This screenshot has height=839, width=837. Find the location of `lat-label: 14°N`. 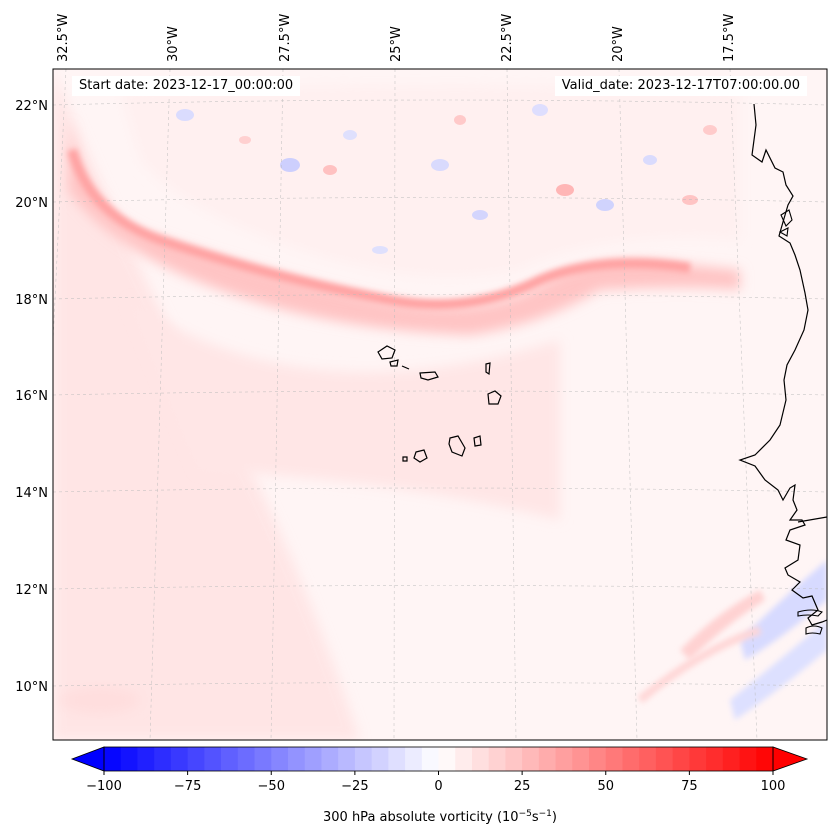

lat-label: 14°N is located at coordinates (31, 493).